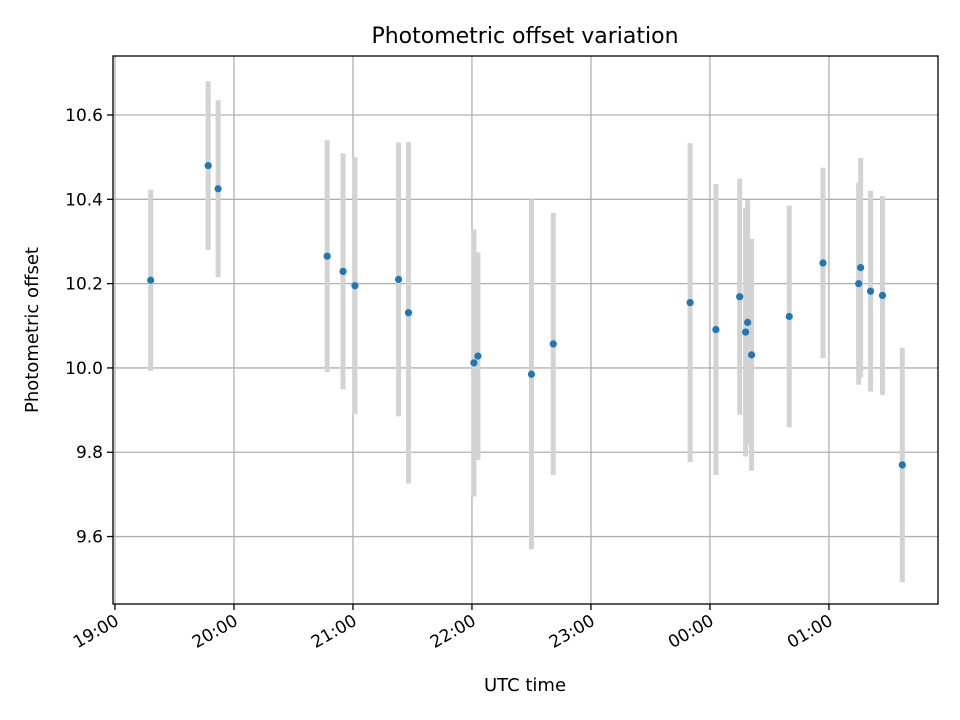 The width and height of the screenshot is (960, 720). What do you see at coordinates (215, 632) in the screenshot?
I see `x-tick-label: 20:00` at bounding box center [215, 632].